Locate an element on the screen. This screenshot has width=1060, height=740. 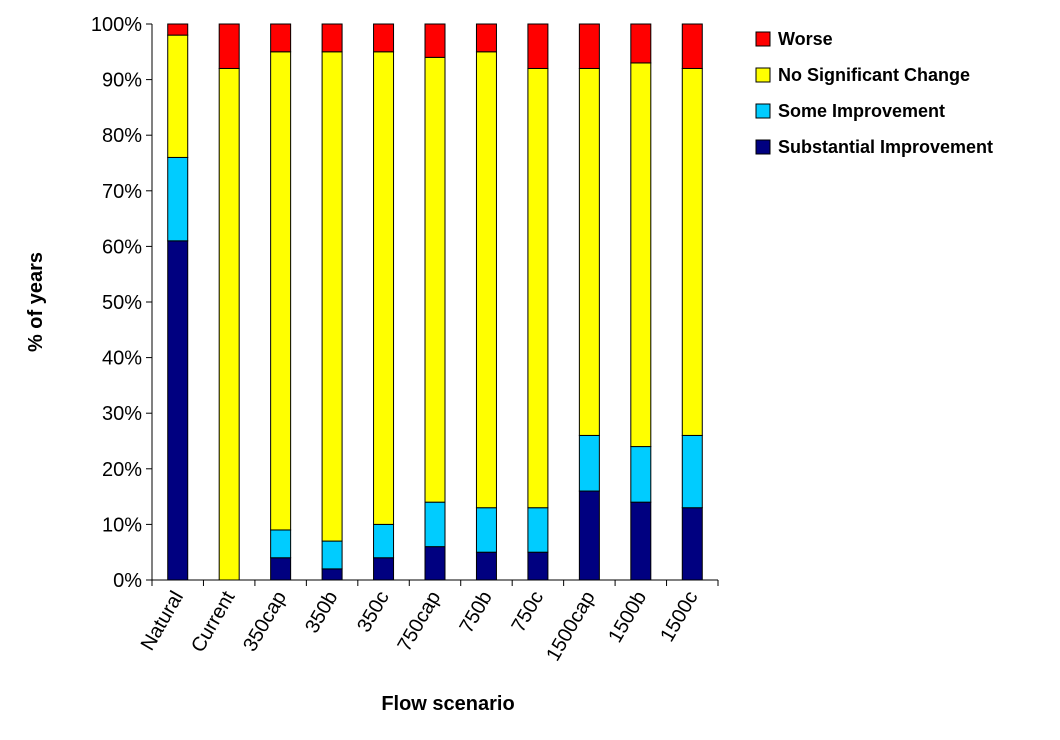
y-tick-label: 30% is located at coordinates (122, 414).